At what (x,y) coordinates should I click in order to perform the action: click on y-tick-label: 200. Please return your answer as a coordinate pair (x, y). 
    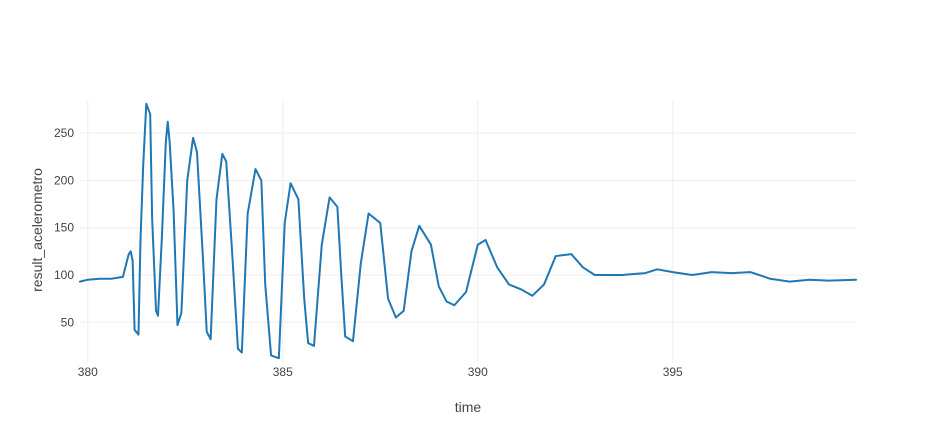
    Looking at the image, I should click on (64, 180).